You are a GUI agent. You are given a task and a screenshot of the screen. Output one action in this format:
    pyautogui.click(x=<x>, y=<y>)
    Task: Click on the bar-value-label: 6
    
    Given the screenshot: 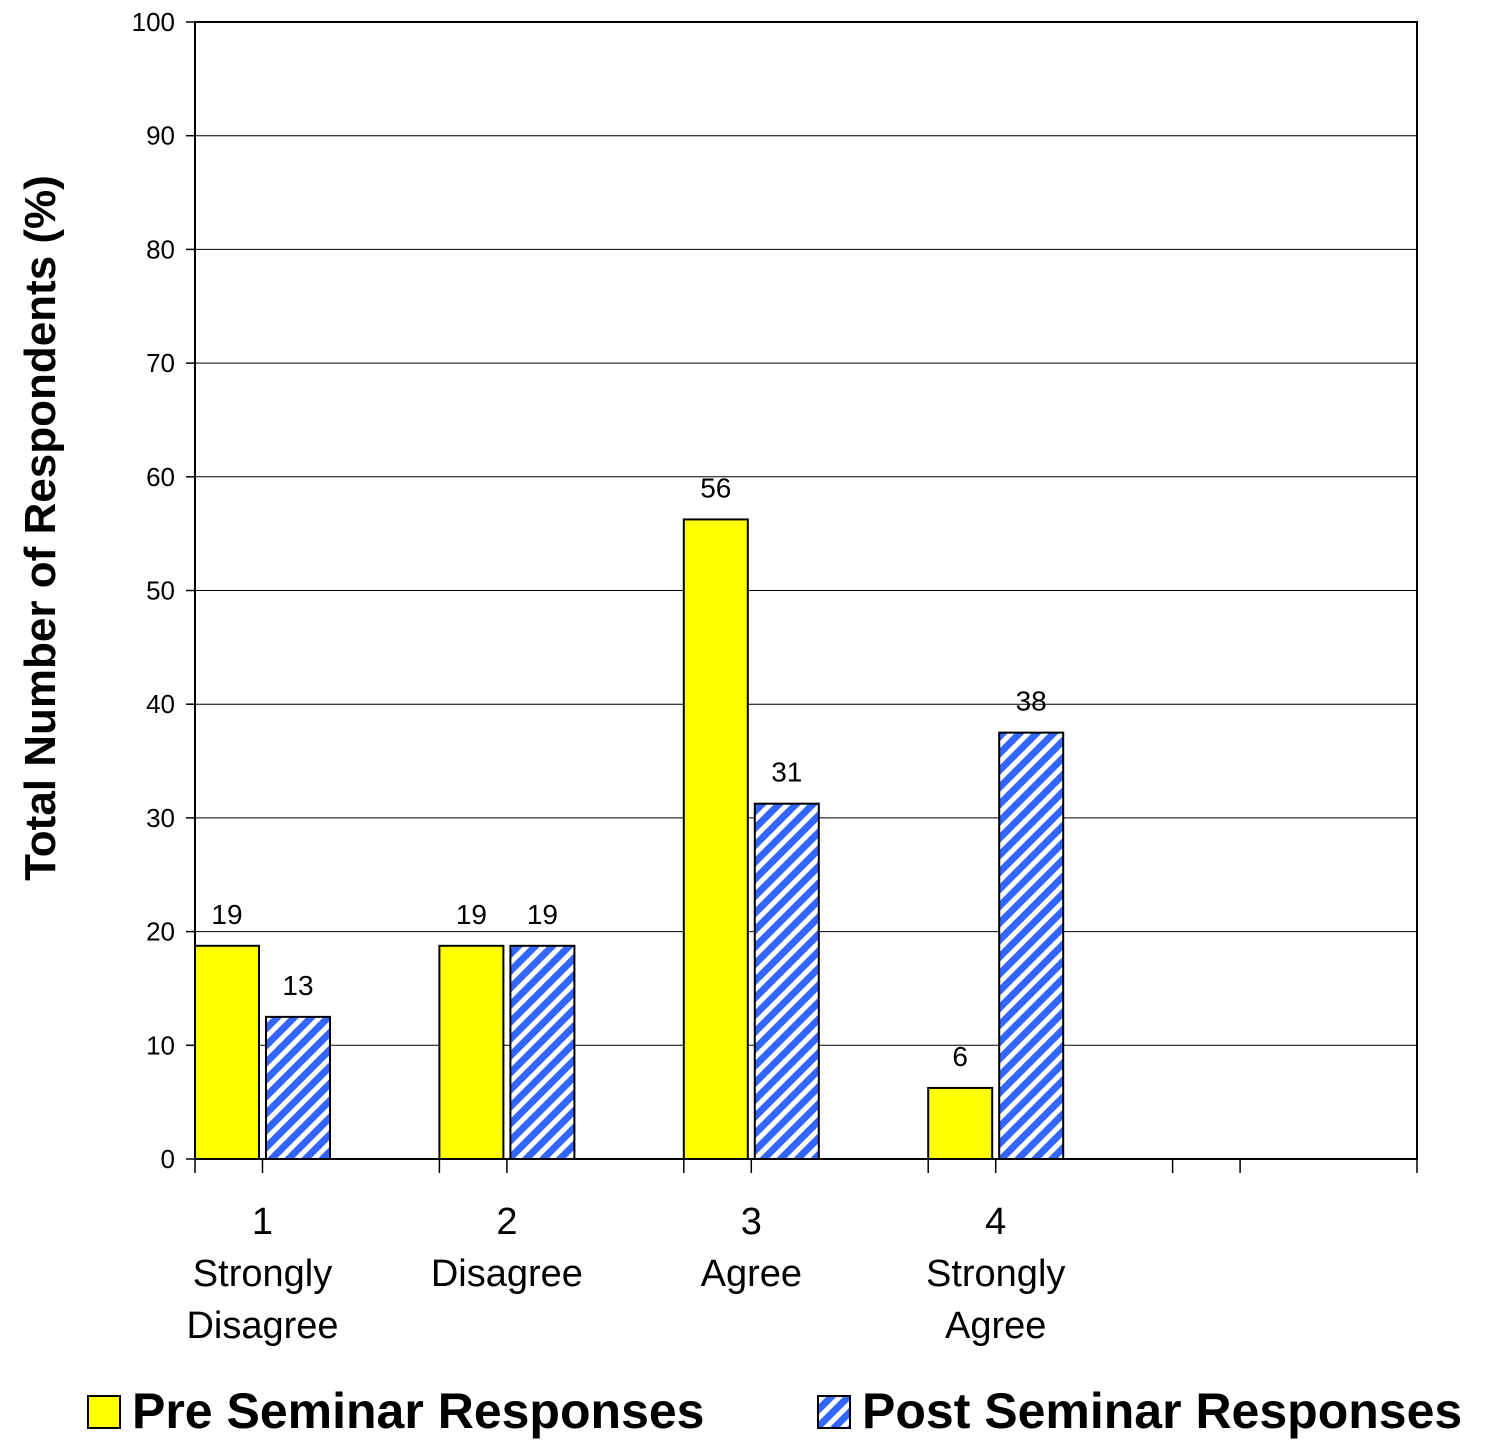 What is the action you would take?
    pyautogui.click(x=960, y=1056)
    